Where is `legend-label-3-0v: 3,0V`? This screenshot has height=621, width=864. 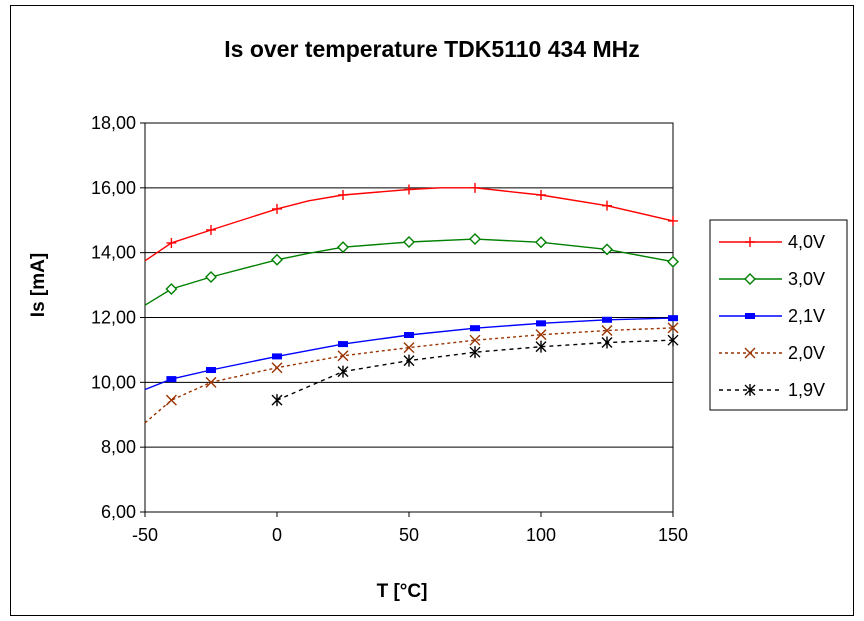 legend-label-3-0v: 3,0V is located at coordinates (806, 279).